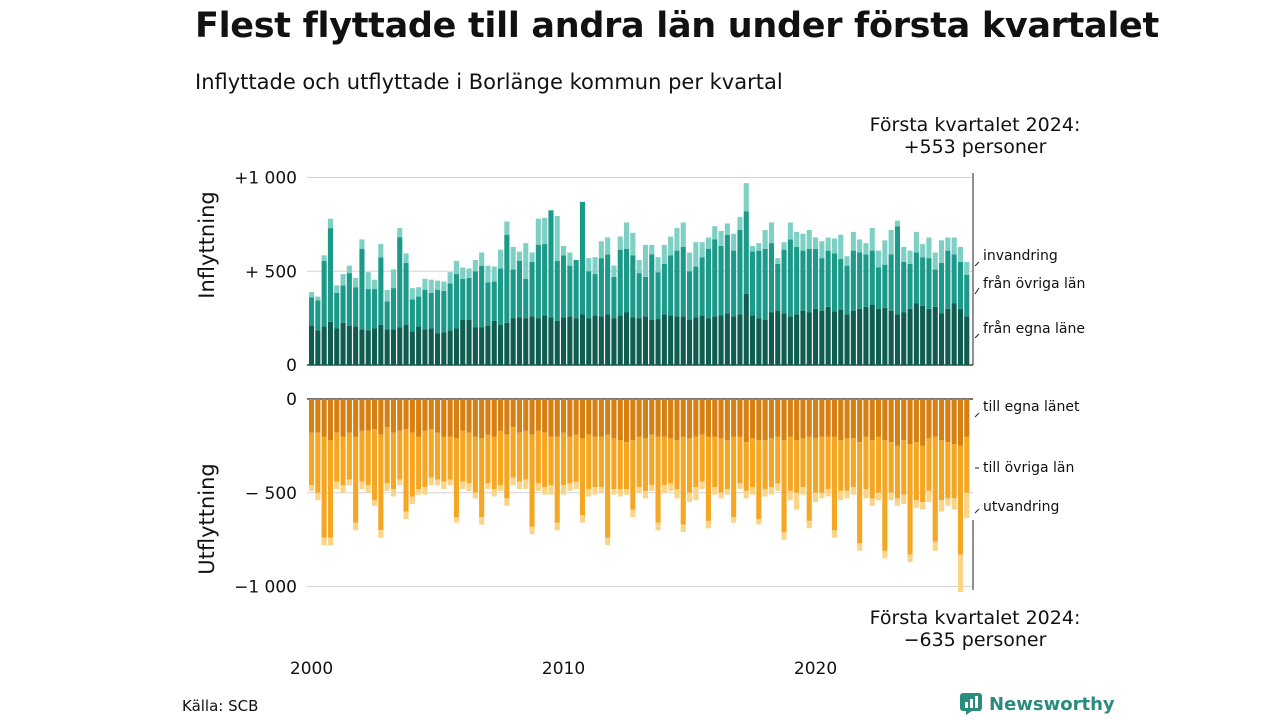 The height and width of the screenshot is (720, 1280). Describe the element at coordinates (975, 618) in the screenshot. I see `callout-outflow-line1: Första kvartalet 2024:` at that location.